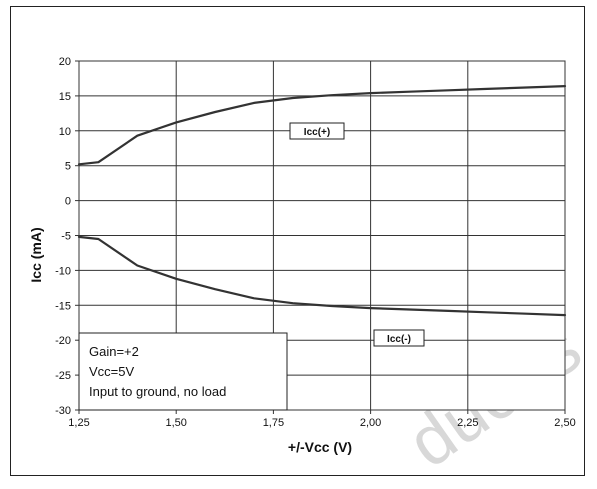 The height and width of the screenshot is (489, 597). What do you see at coordinates (370, 423) in the screenshot?
I see `x-tick-label: 2,00` at bounding box center [370, 423].